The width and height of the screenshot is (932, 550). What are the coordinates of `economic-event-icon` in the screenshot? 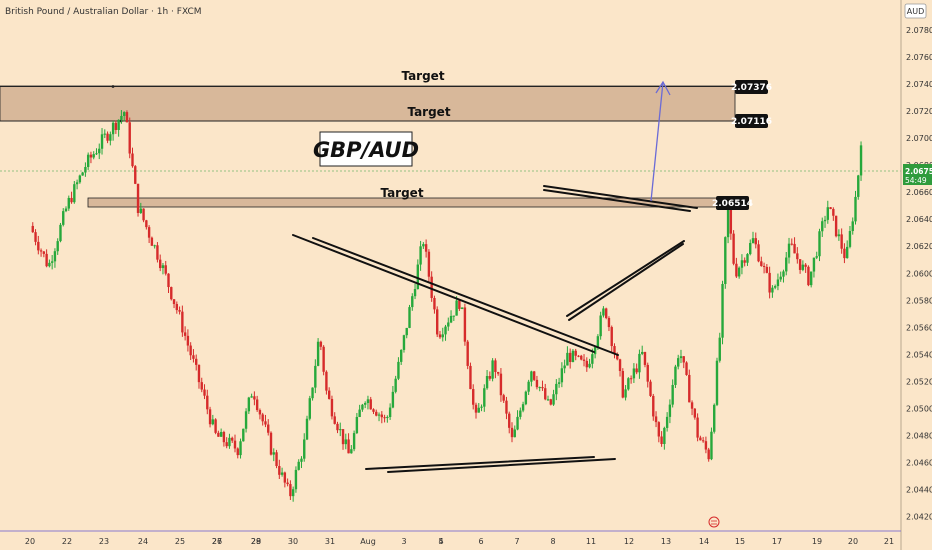 It's located at (714, 522).